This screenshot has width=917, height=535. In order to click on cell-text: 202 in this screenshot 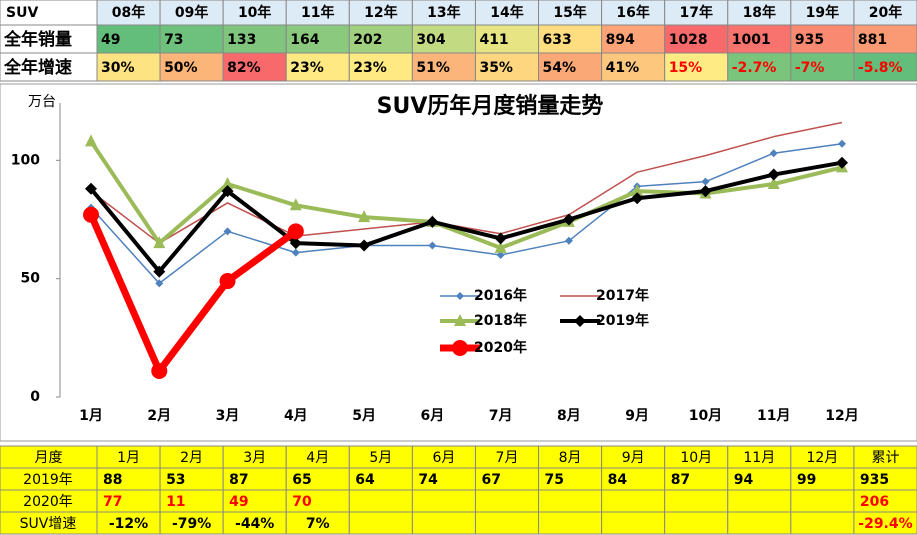, I will do `click(367, 40)`.